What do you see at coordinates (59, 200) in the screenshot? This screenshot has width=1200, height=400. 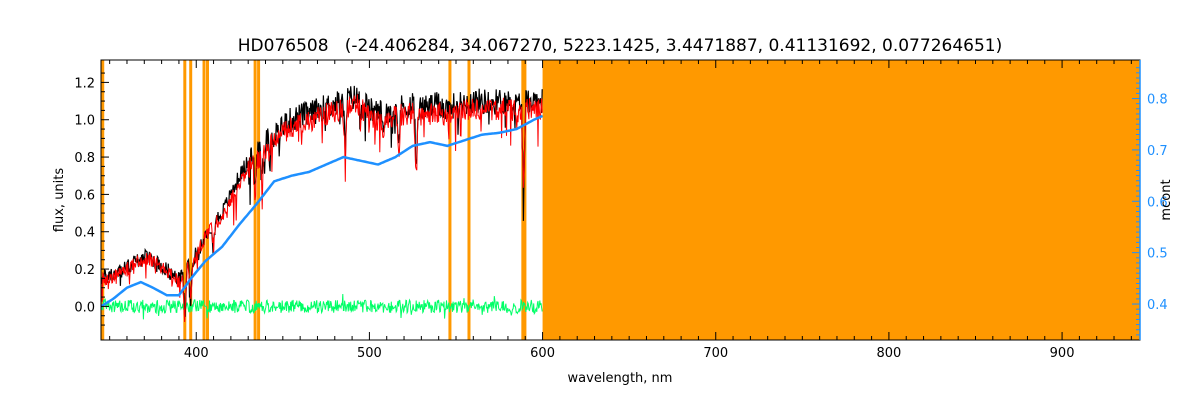 I see `y-axis-title: flux, units` at bounding box center [59, 200].